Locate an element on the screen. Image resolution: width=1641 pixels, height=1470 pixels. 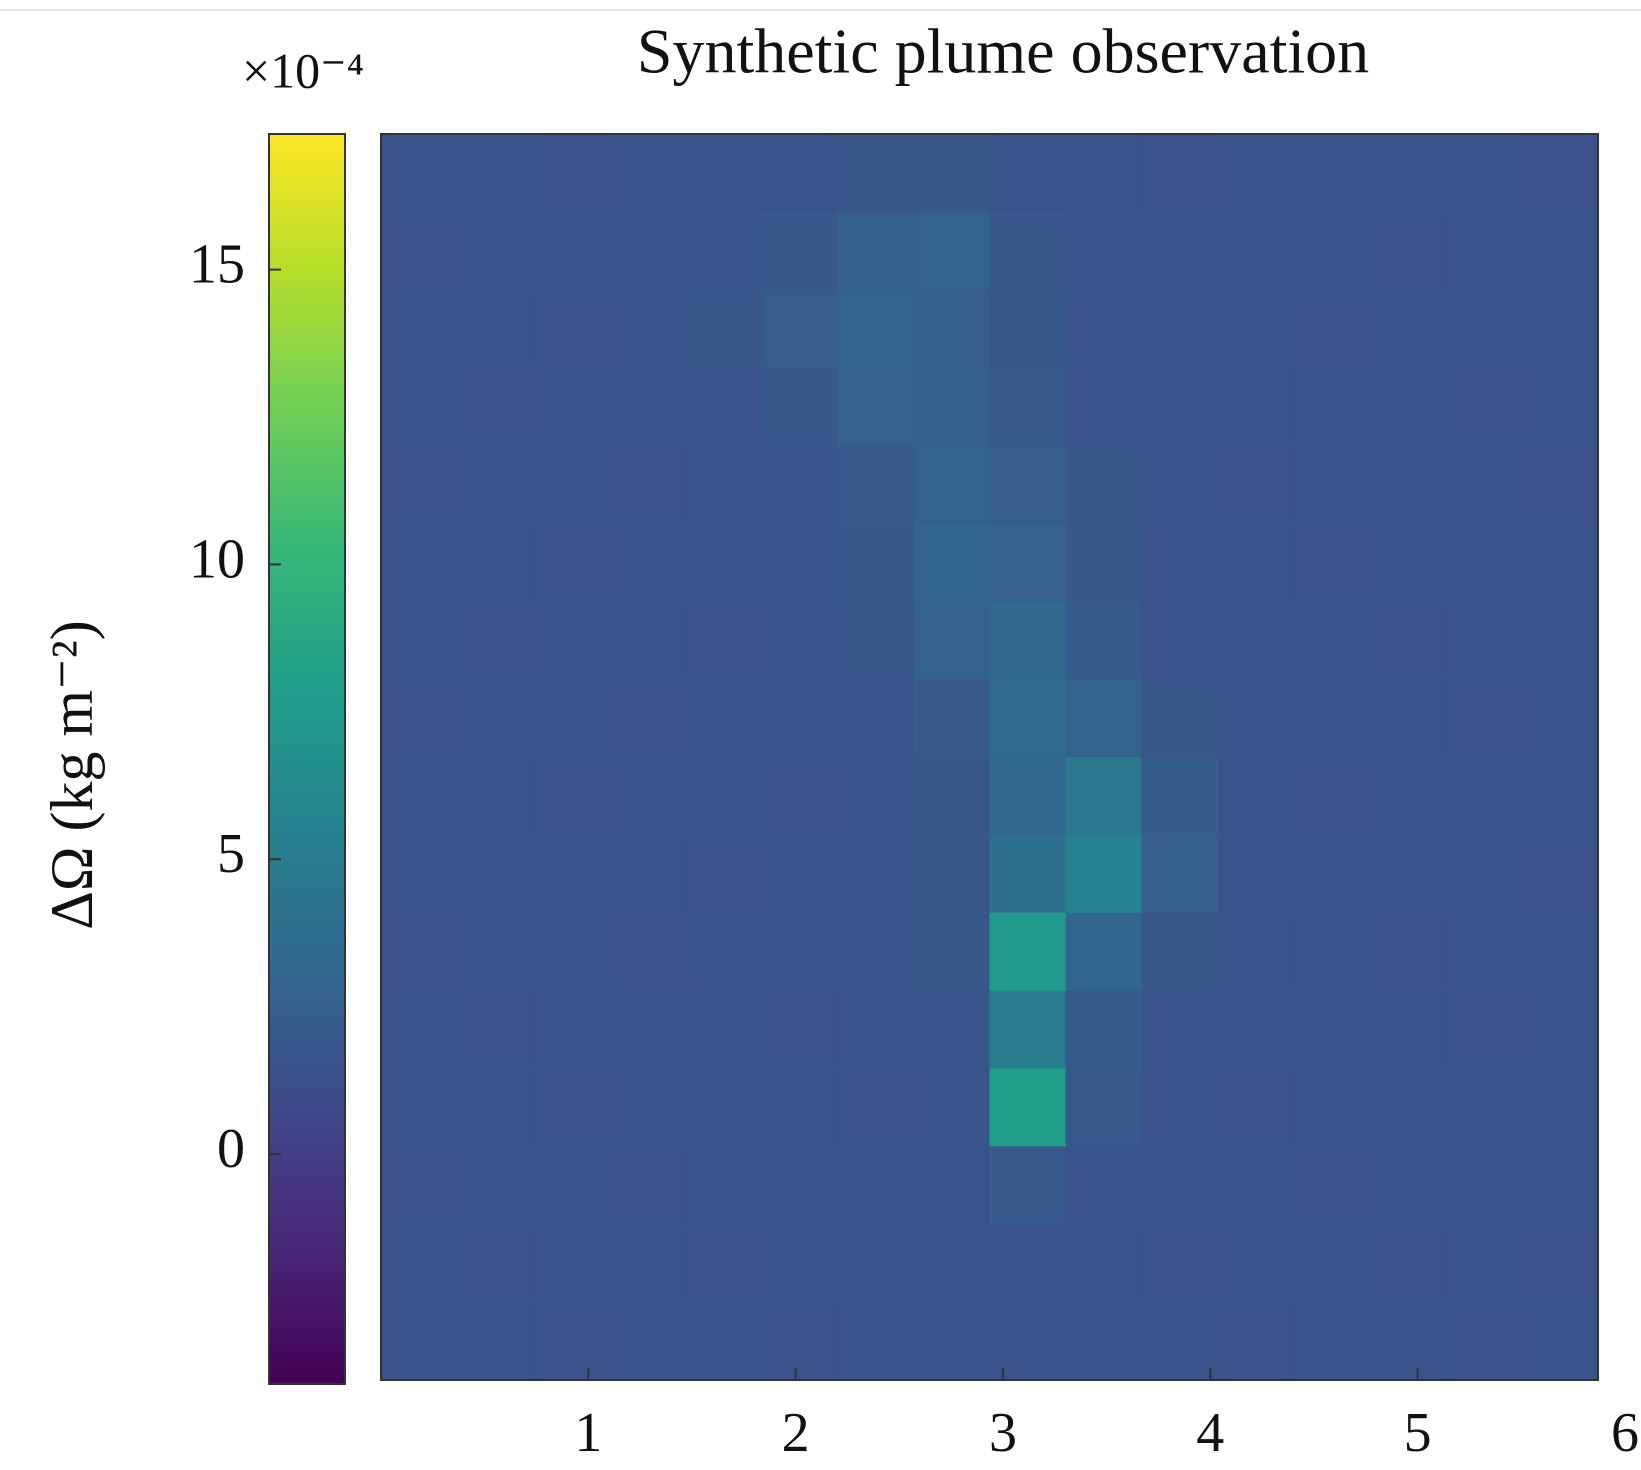
colorbar-tick-label: 5 is located at coordinates (231, 854).